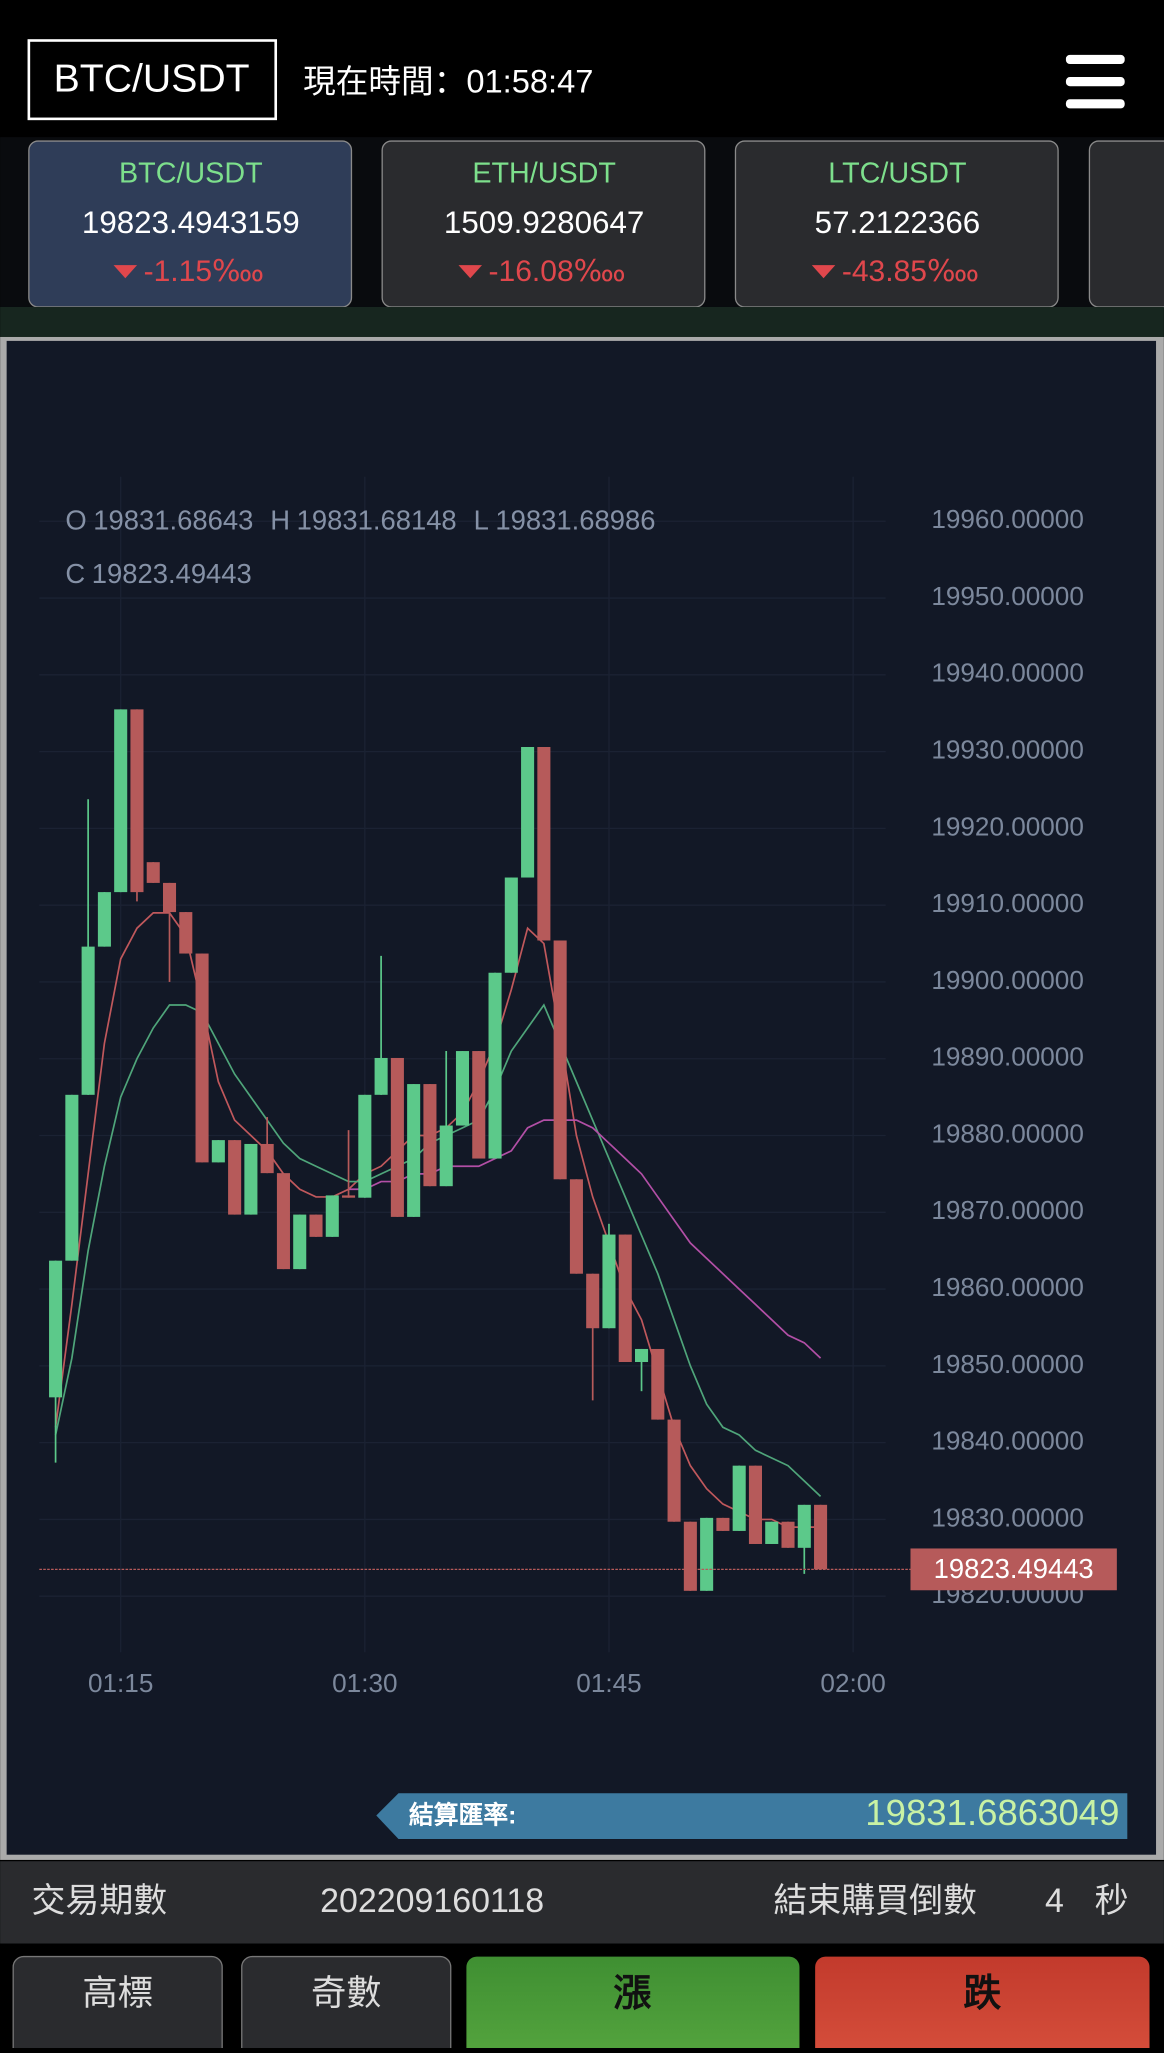  Describe the element at coordinates (1007, 519) in the screenshot. I see `y-tick-label: 19960.00000` at that location.